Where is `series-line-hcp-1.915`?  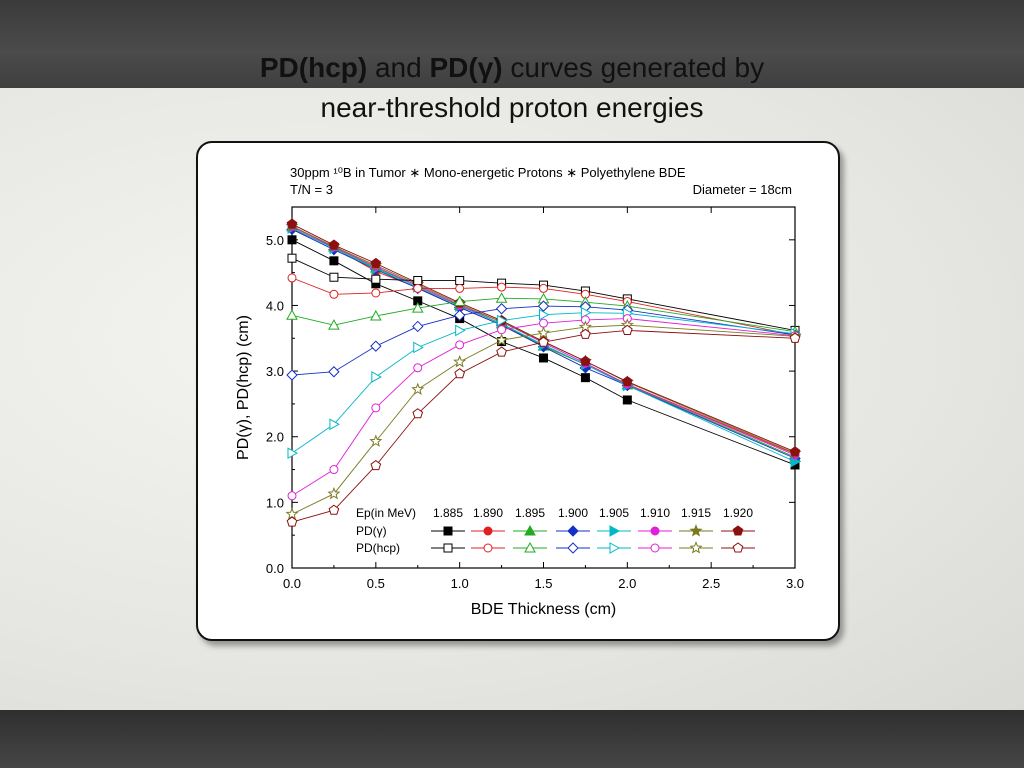 series-line-hcp-1.915 is located at coordinates (543, 419).